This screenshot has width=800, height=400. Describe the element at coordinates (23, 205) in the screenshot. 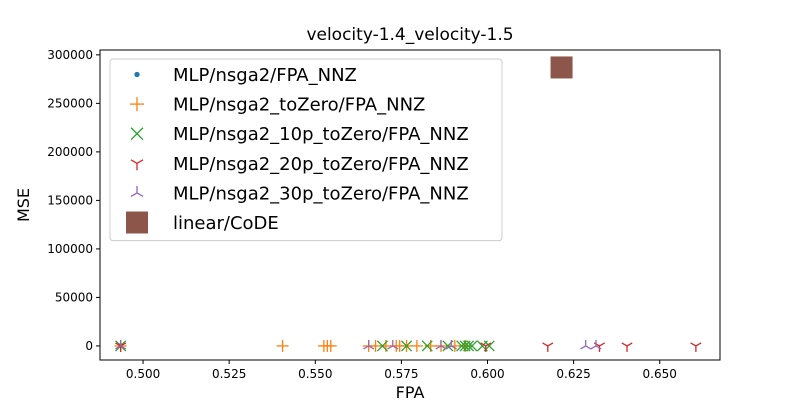

I see `y-axis-label: MSE` at that location.